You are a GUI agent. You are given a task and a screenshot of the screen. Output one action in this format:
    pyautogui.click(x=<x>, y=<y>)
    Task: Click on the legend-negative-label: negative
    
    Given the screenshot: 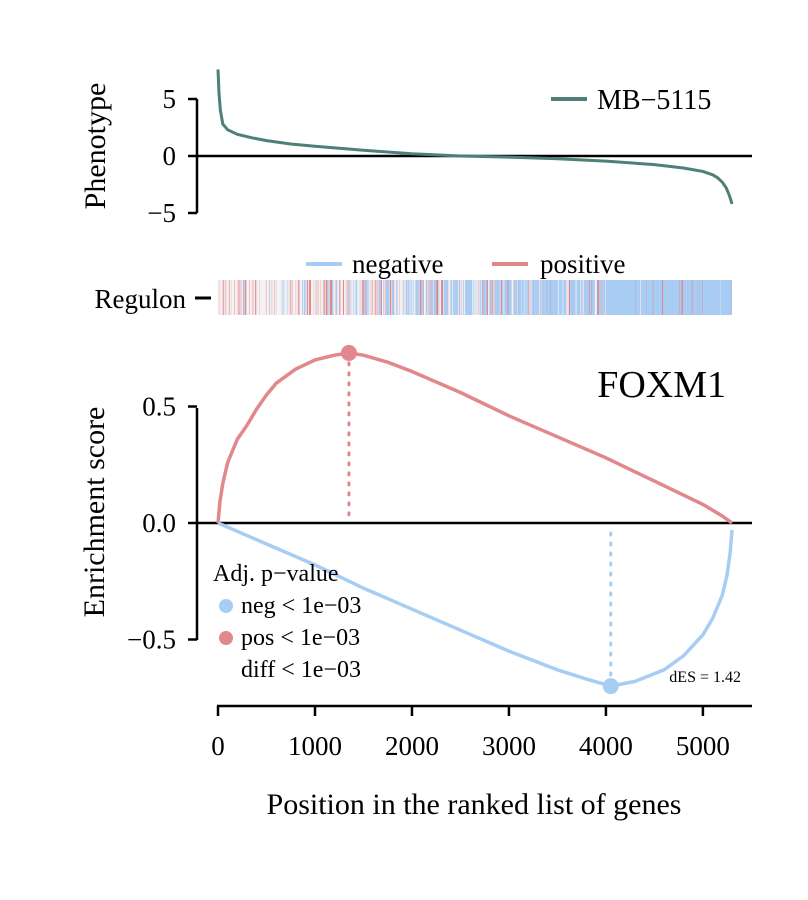 What is the action you would take?
    pyautogui.click(x=397, y=264)
    